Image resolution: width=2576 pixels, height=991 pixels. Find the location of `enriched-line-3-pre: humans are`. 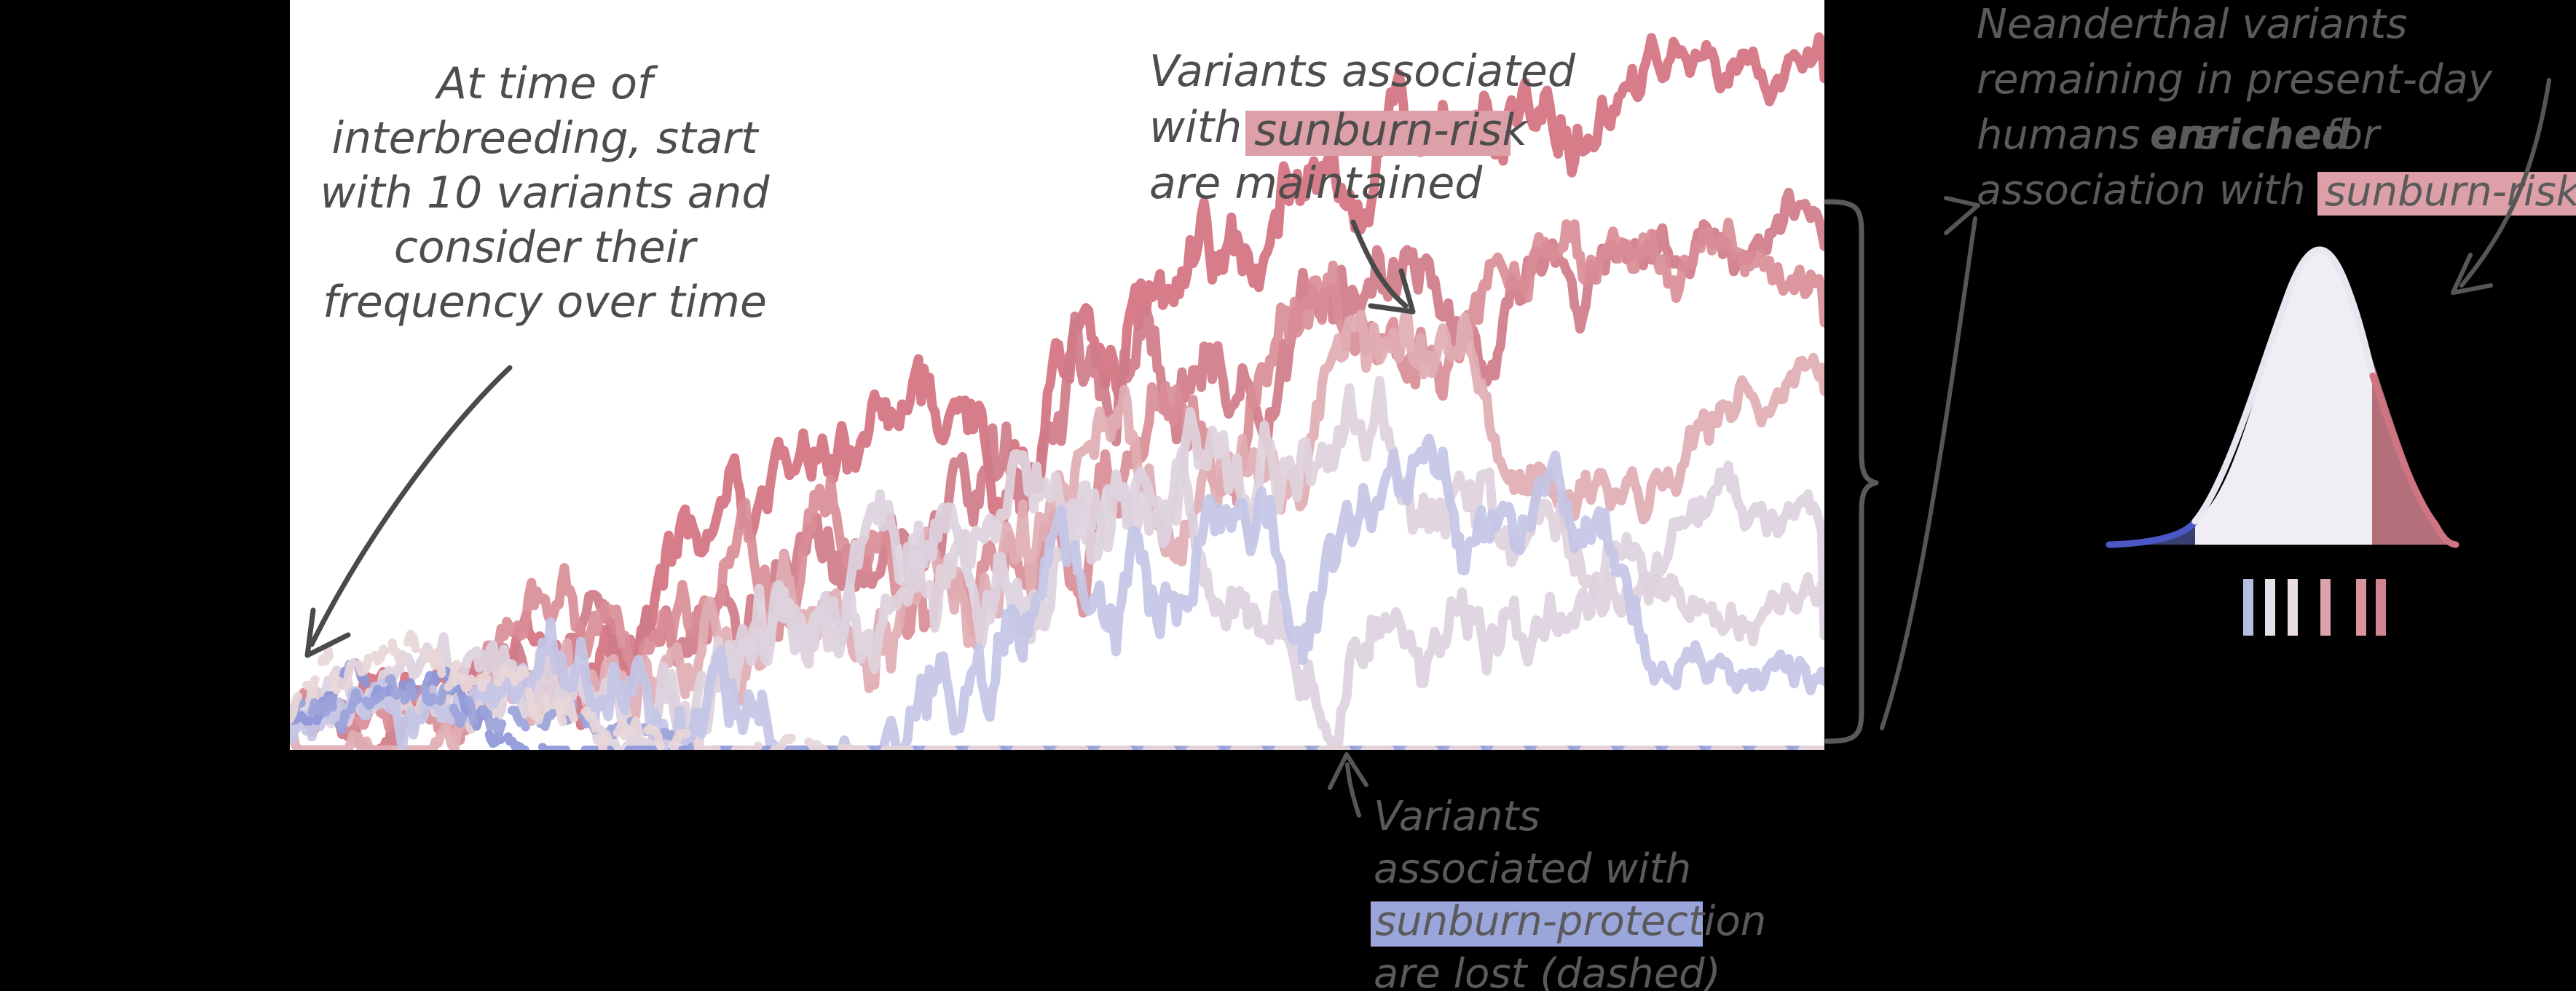

enriched-line-3-pre: humans are is located at coordinates (2098, 135).